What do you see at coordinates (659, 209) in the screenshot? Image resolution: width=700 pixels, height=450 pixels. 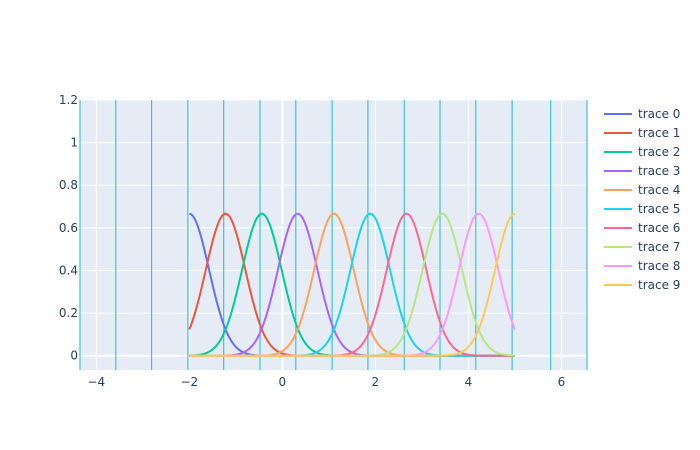 I see `legend-label: trace 5` at bounding box center [659, 209].